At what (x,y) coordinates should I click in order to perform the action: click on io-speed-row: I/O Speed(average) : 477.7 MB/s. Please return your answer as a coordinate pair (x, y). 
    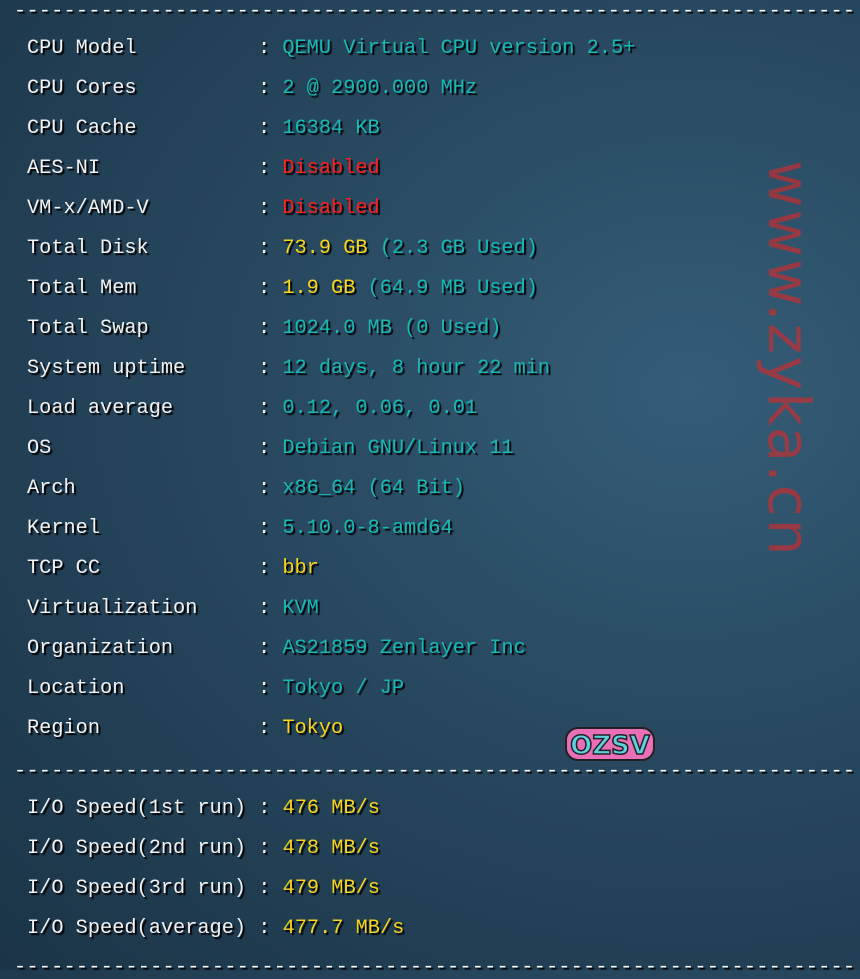
    Looking at the image, I should click on (215, 929).